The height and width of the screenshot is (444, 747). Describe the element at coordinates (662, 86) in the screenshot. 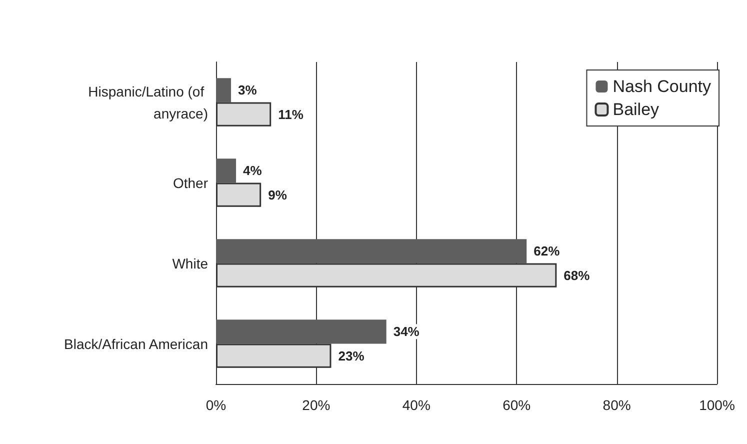

I see `legend-label: Nash County` at that location.